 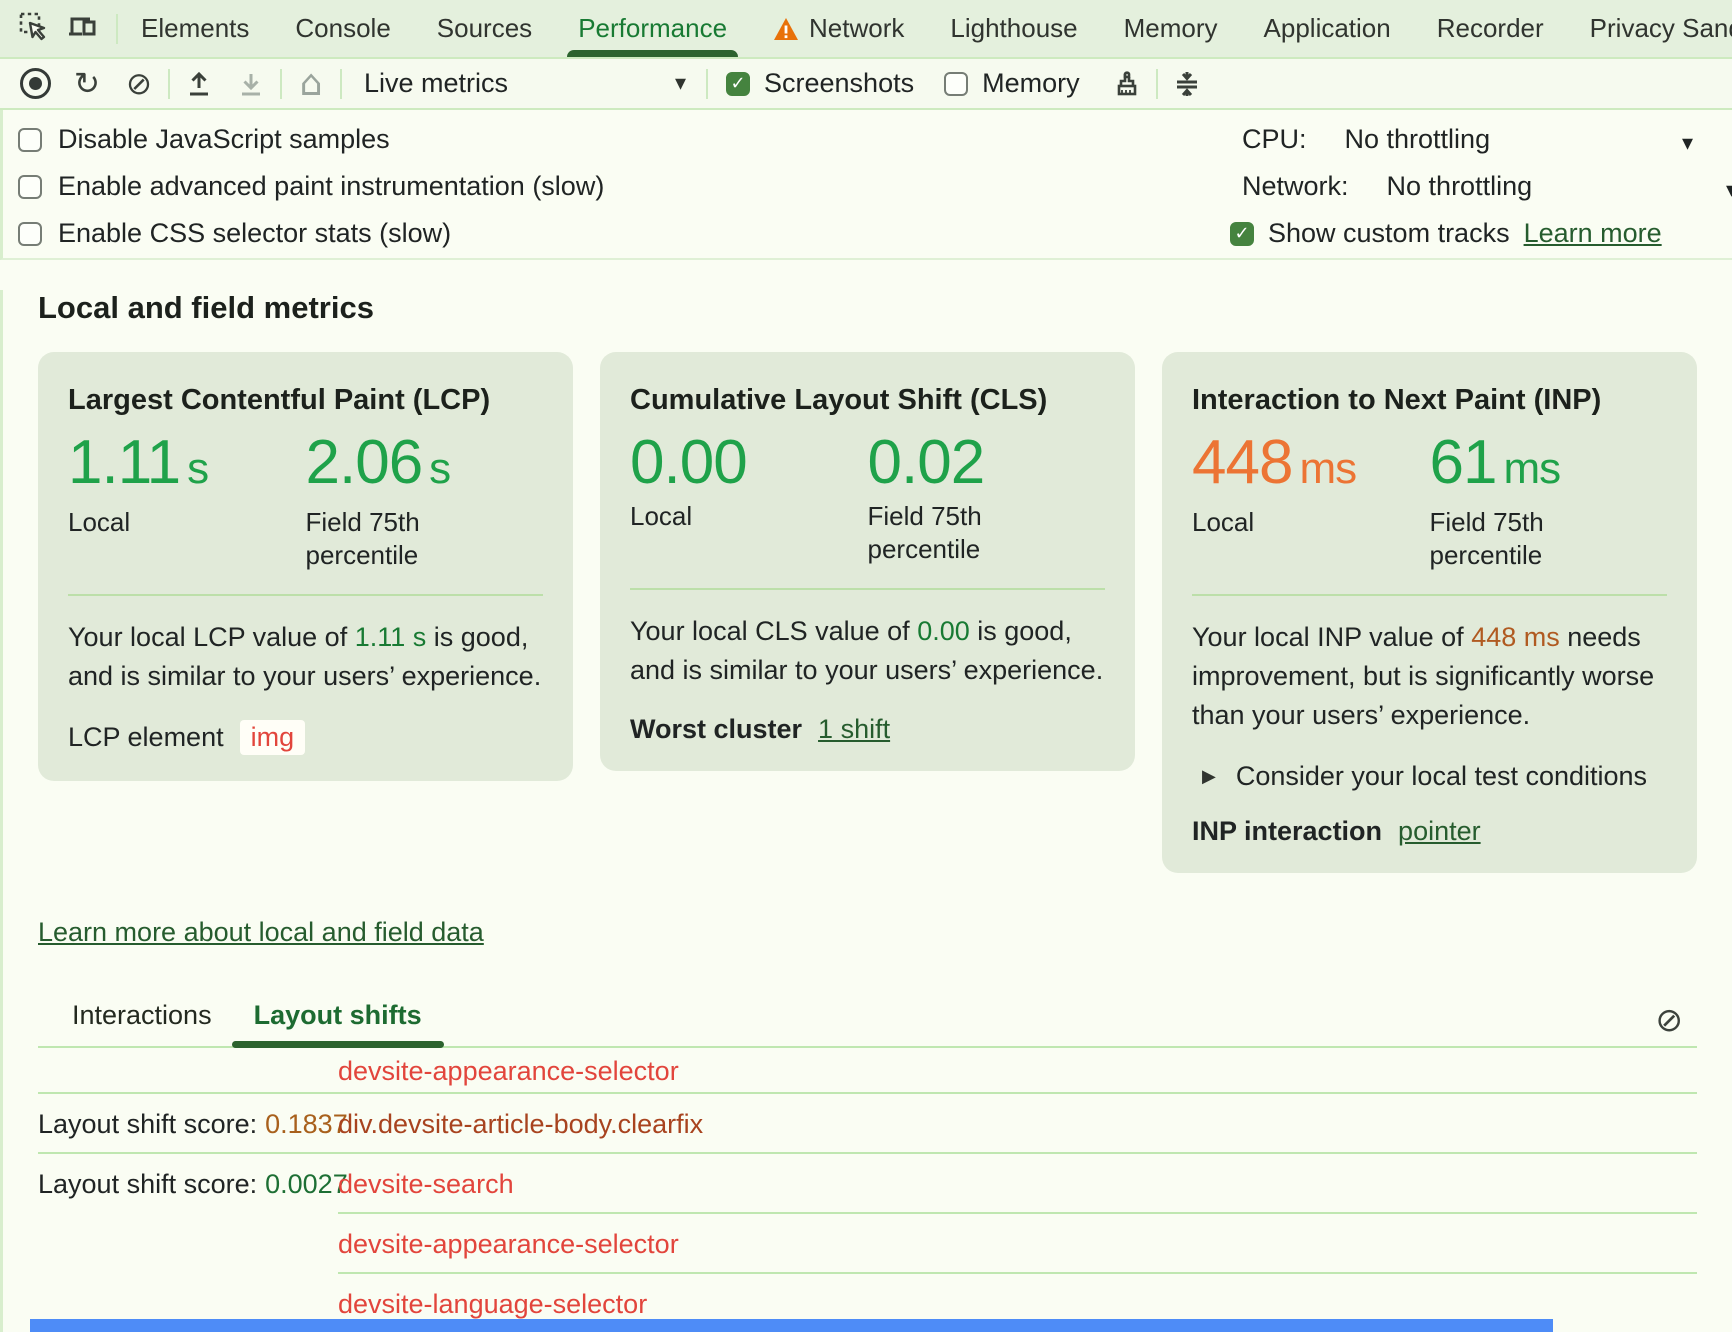 What do you see at coordinates (867, 233) in the screenshot?
I see `css-selector-stats-checkbox: Enable CSS selector stats (slow)` at bounding box center [867, 233].